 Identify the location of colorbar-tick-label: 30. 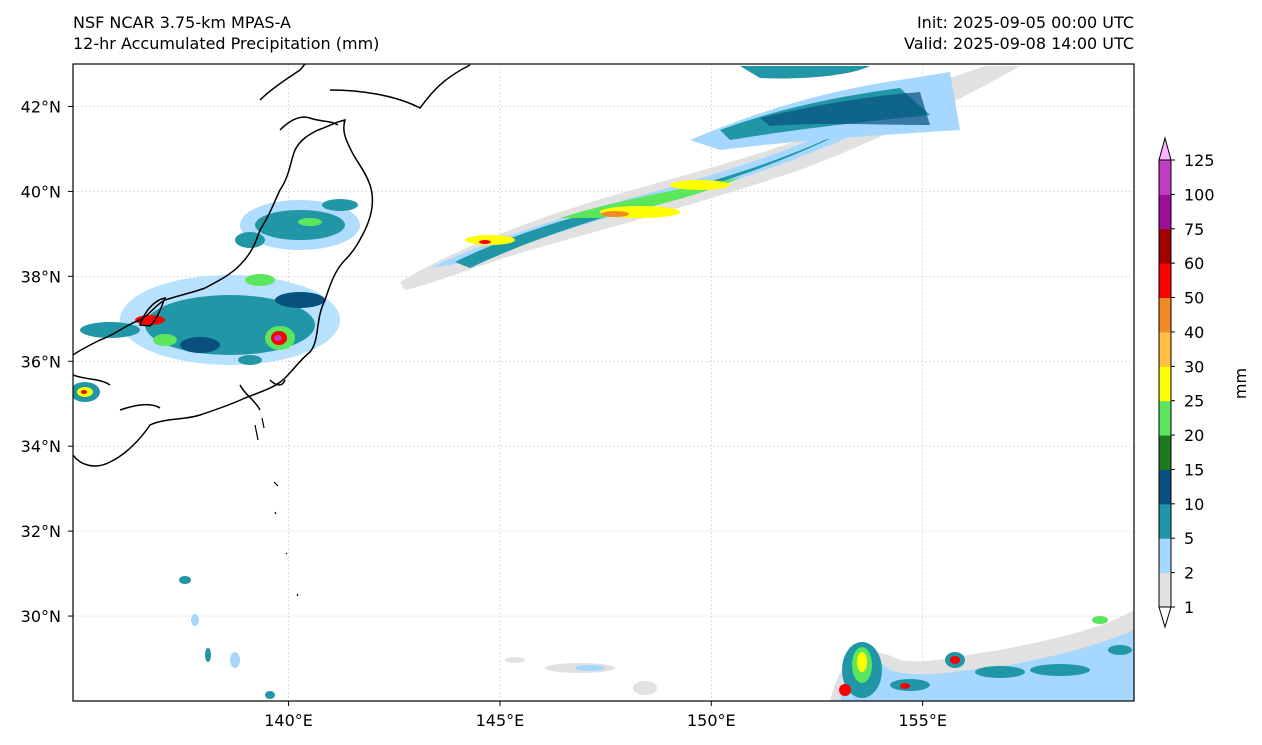
(1194, 366).